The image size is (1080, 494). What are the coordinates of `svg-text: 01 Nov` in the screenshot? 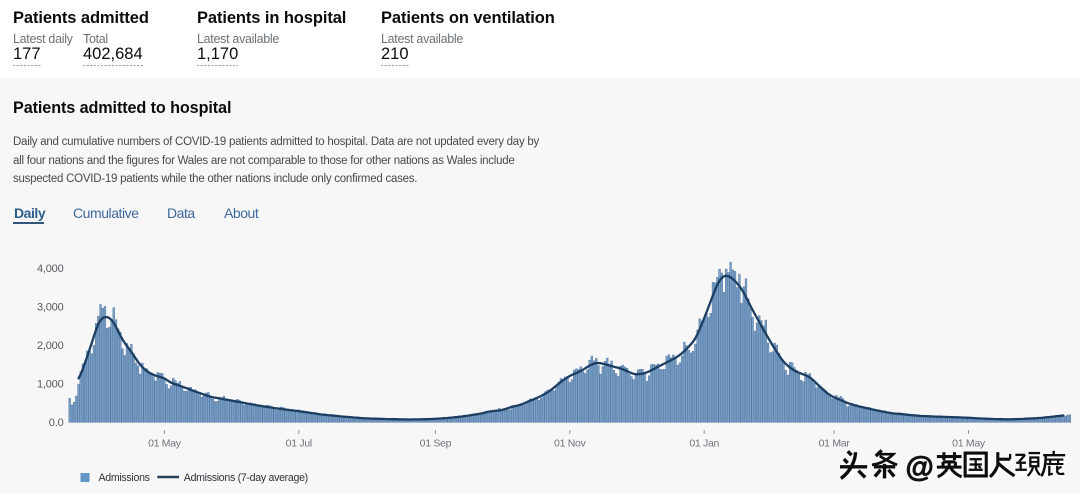 It's located at (570, 444).